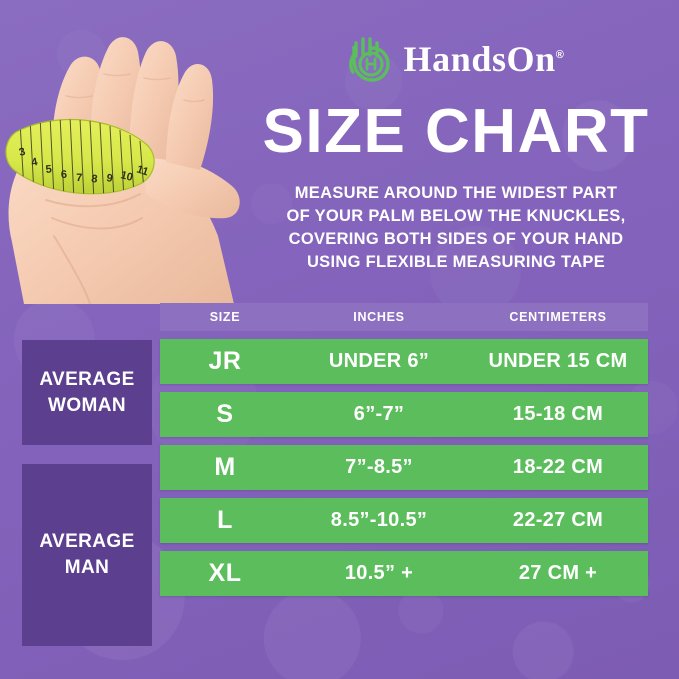 This screenshot has width=679, height=679. I want to click on page-title: SIZE CHART, so click(456, 131).